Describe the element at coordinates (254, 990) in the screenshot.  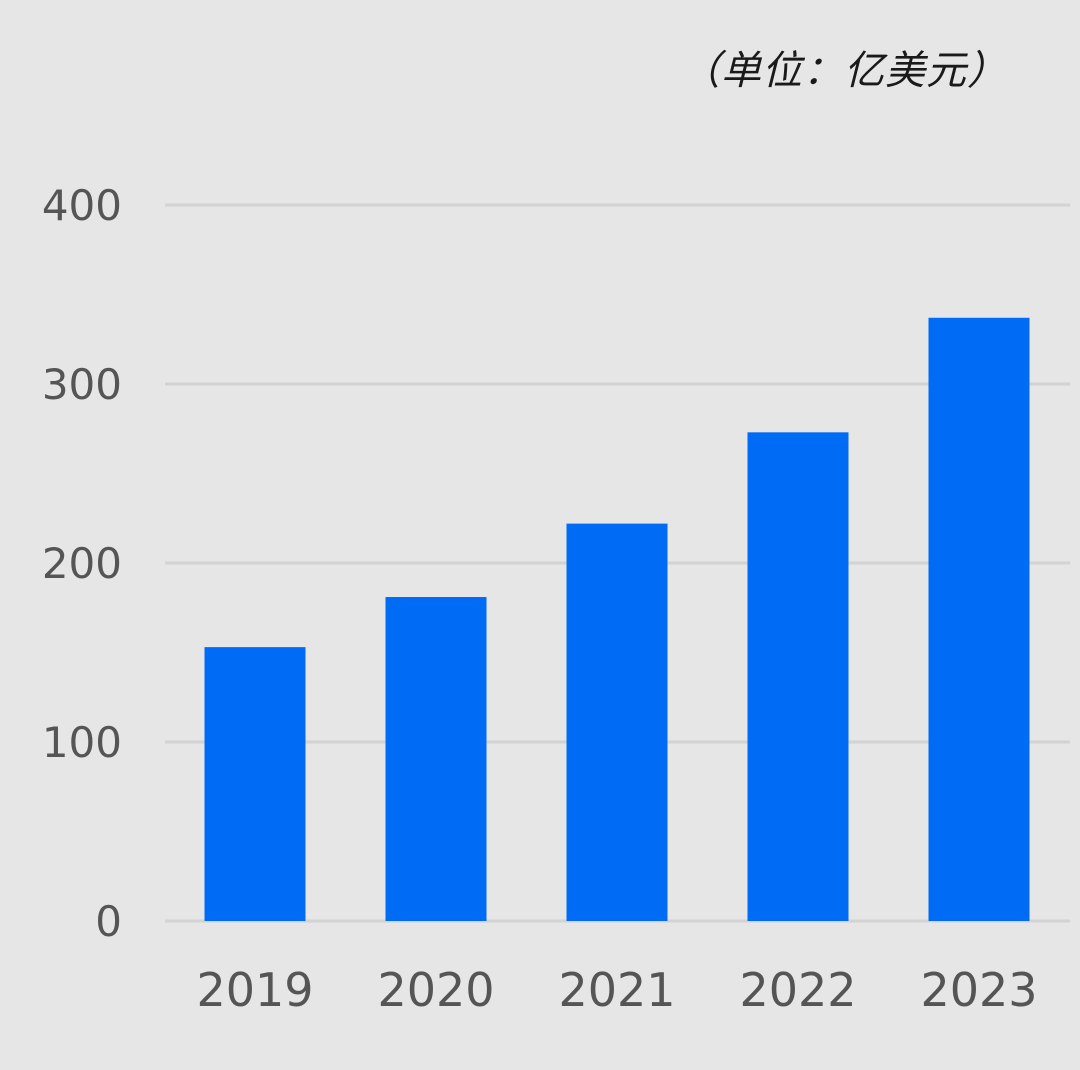
I see `x-tick-label: 2019` at that location.